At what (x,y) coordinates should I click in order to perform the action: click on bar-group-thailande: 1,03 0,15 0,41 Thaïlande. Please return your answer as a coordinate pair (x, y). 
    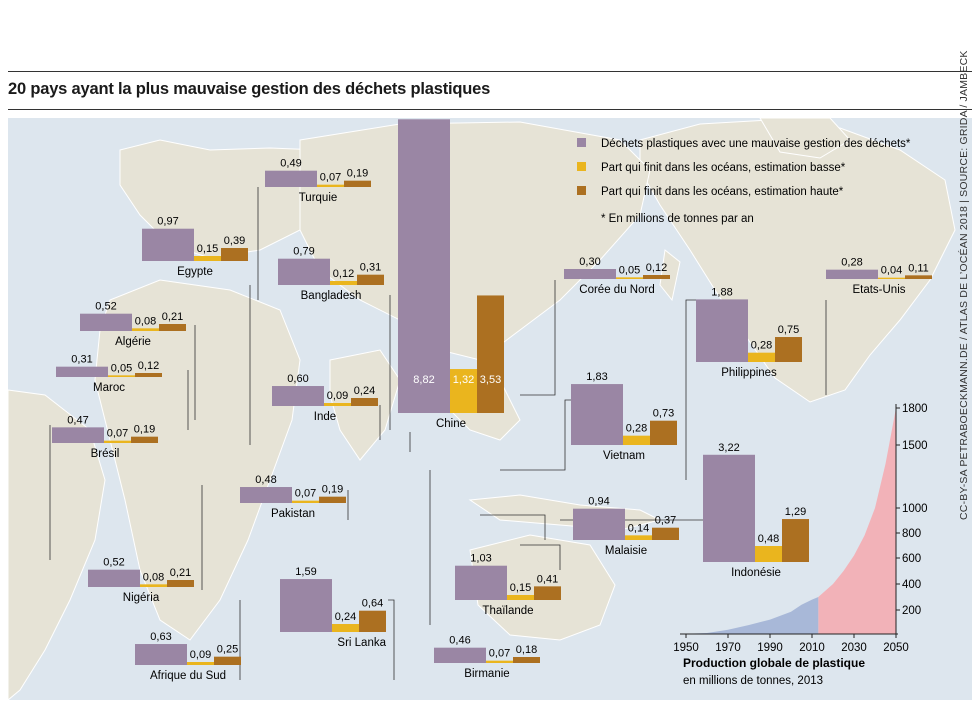
    Looking at the image, I should click on (508, 585).